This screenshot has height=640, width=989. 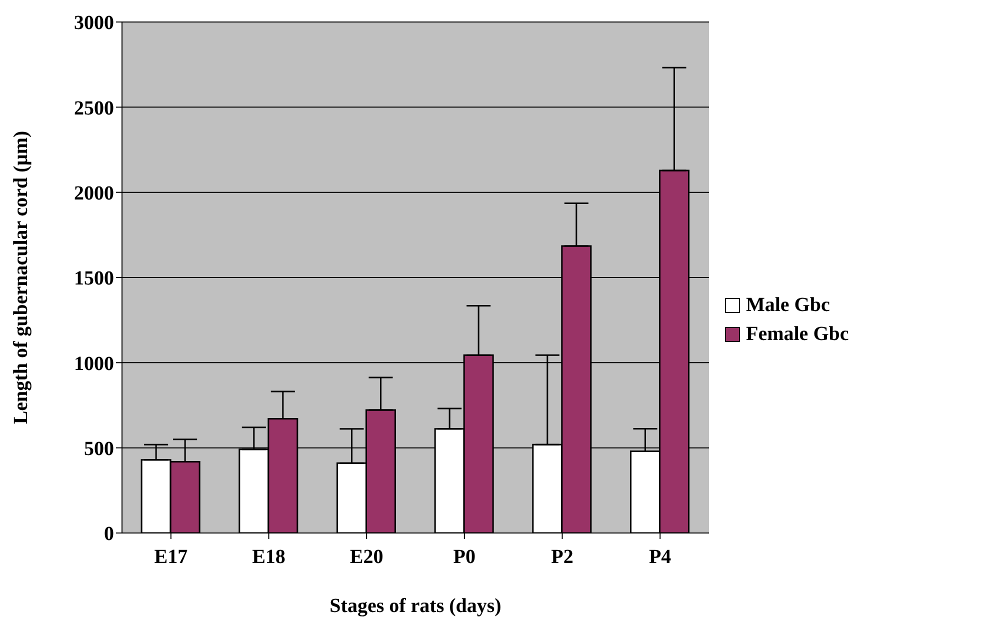 I want to click on x-axis-title: Stages of rats (days), so click(x=416, y=606).